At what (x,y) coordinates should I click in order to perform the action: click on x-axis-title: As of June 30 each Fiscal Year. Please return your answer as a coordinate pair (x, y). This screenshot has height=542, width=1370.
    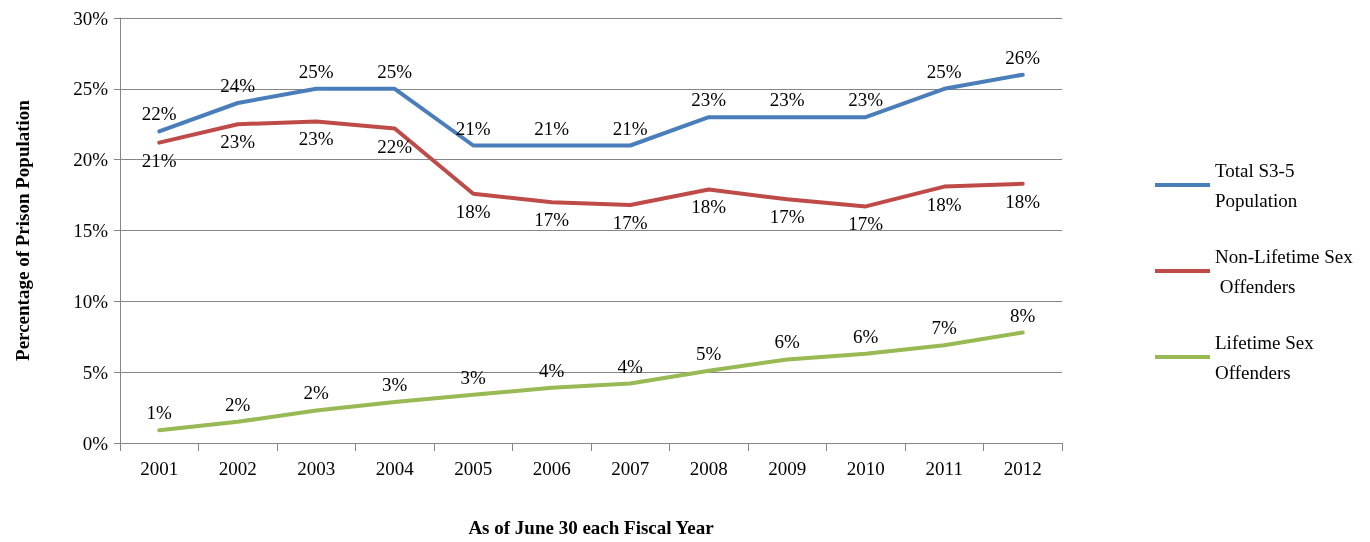
    Looking at the image, I should click on (591, 527).